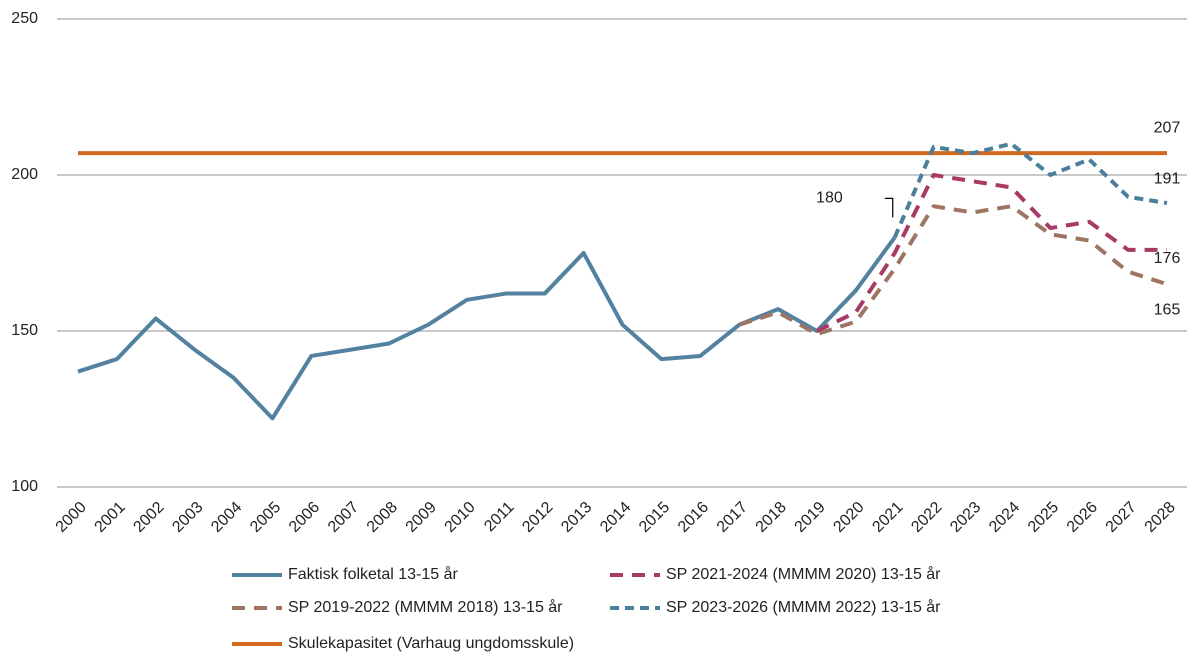 Image resolution: width=1190 pixels, height=658 pixels. I want to click on x-tick-label: 2009, so click(421, 517).